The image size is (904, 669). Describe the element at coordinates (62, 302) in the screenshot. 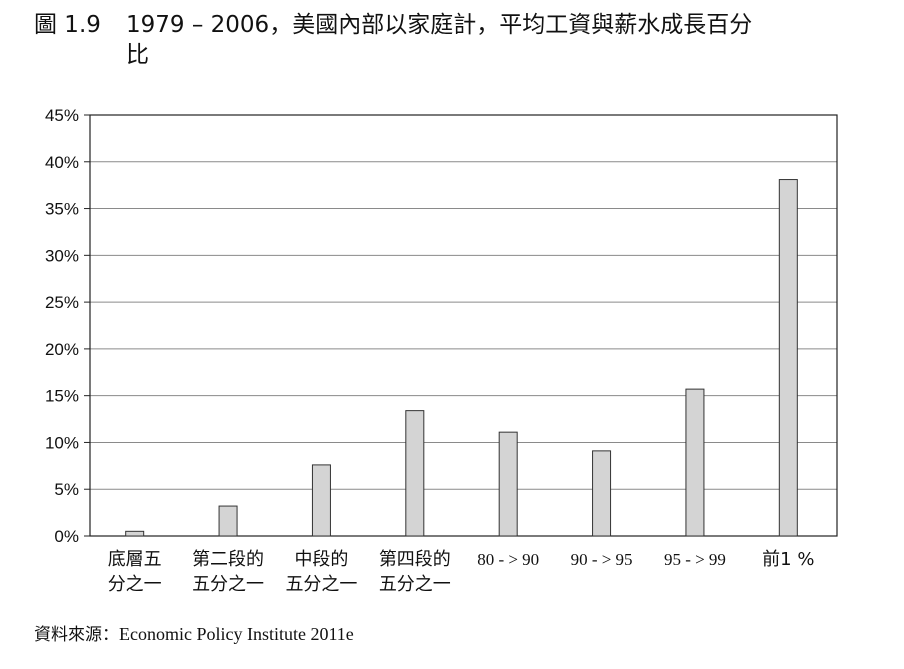

I see `y-tick-label: 25%` at that location.